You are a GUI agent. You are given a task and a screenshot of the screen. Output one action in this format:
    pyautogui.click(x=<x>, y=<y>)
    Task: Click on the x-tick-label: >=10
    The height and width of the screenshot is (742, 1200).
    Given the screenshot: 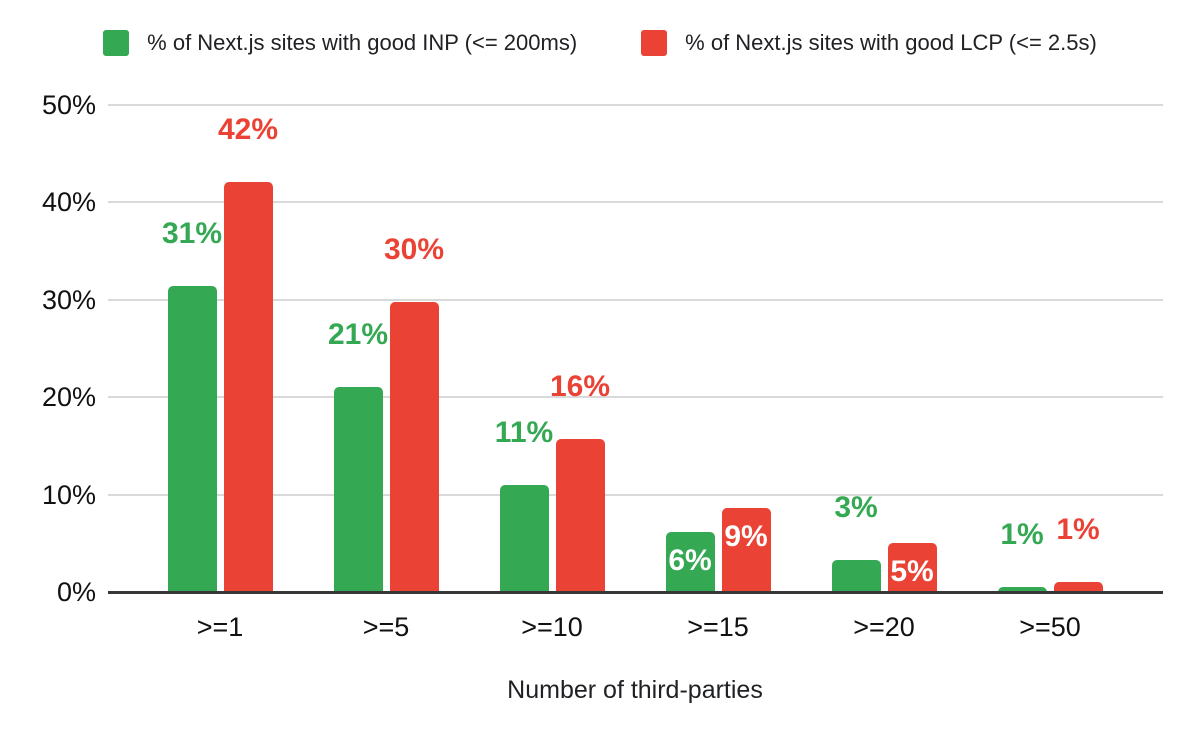 What is the action you would take?
    pyautogui.click(x=552, y=627)
    